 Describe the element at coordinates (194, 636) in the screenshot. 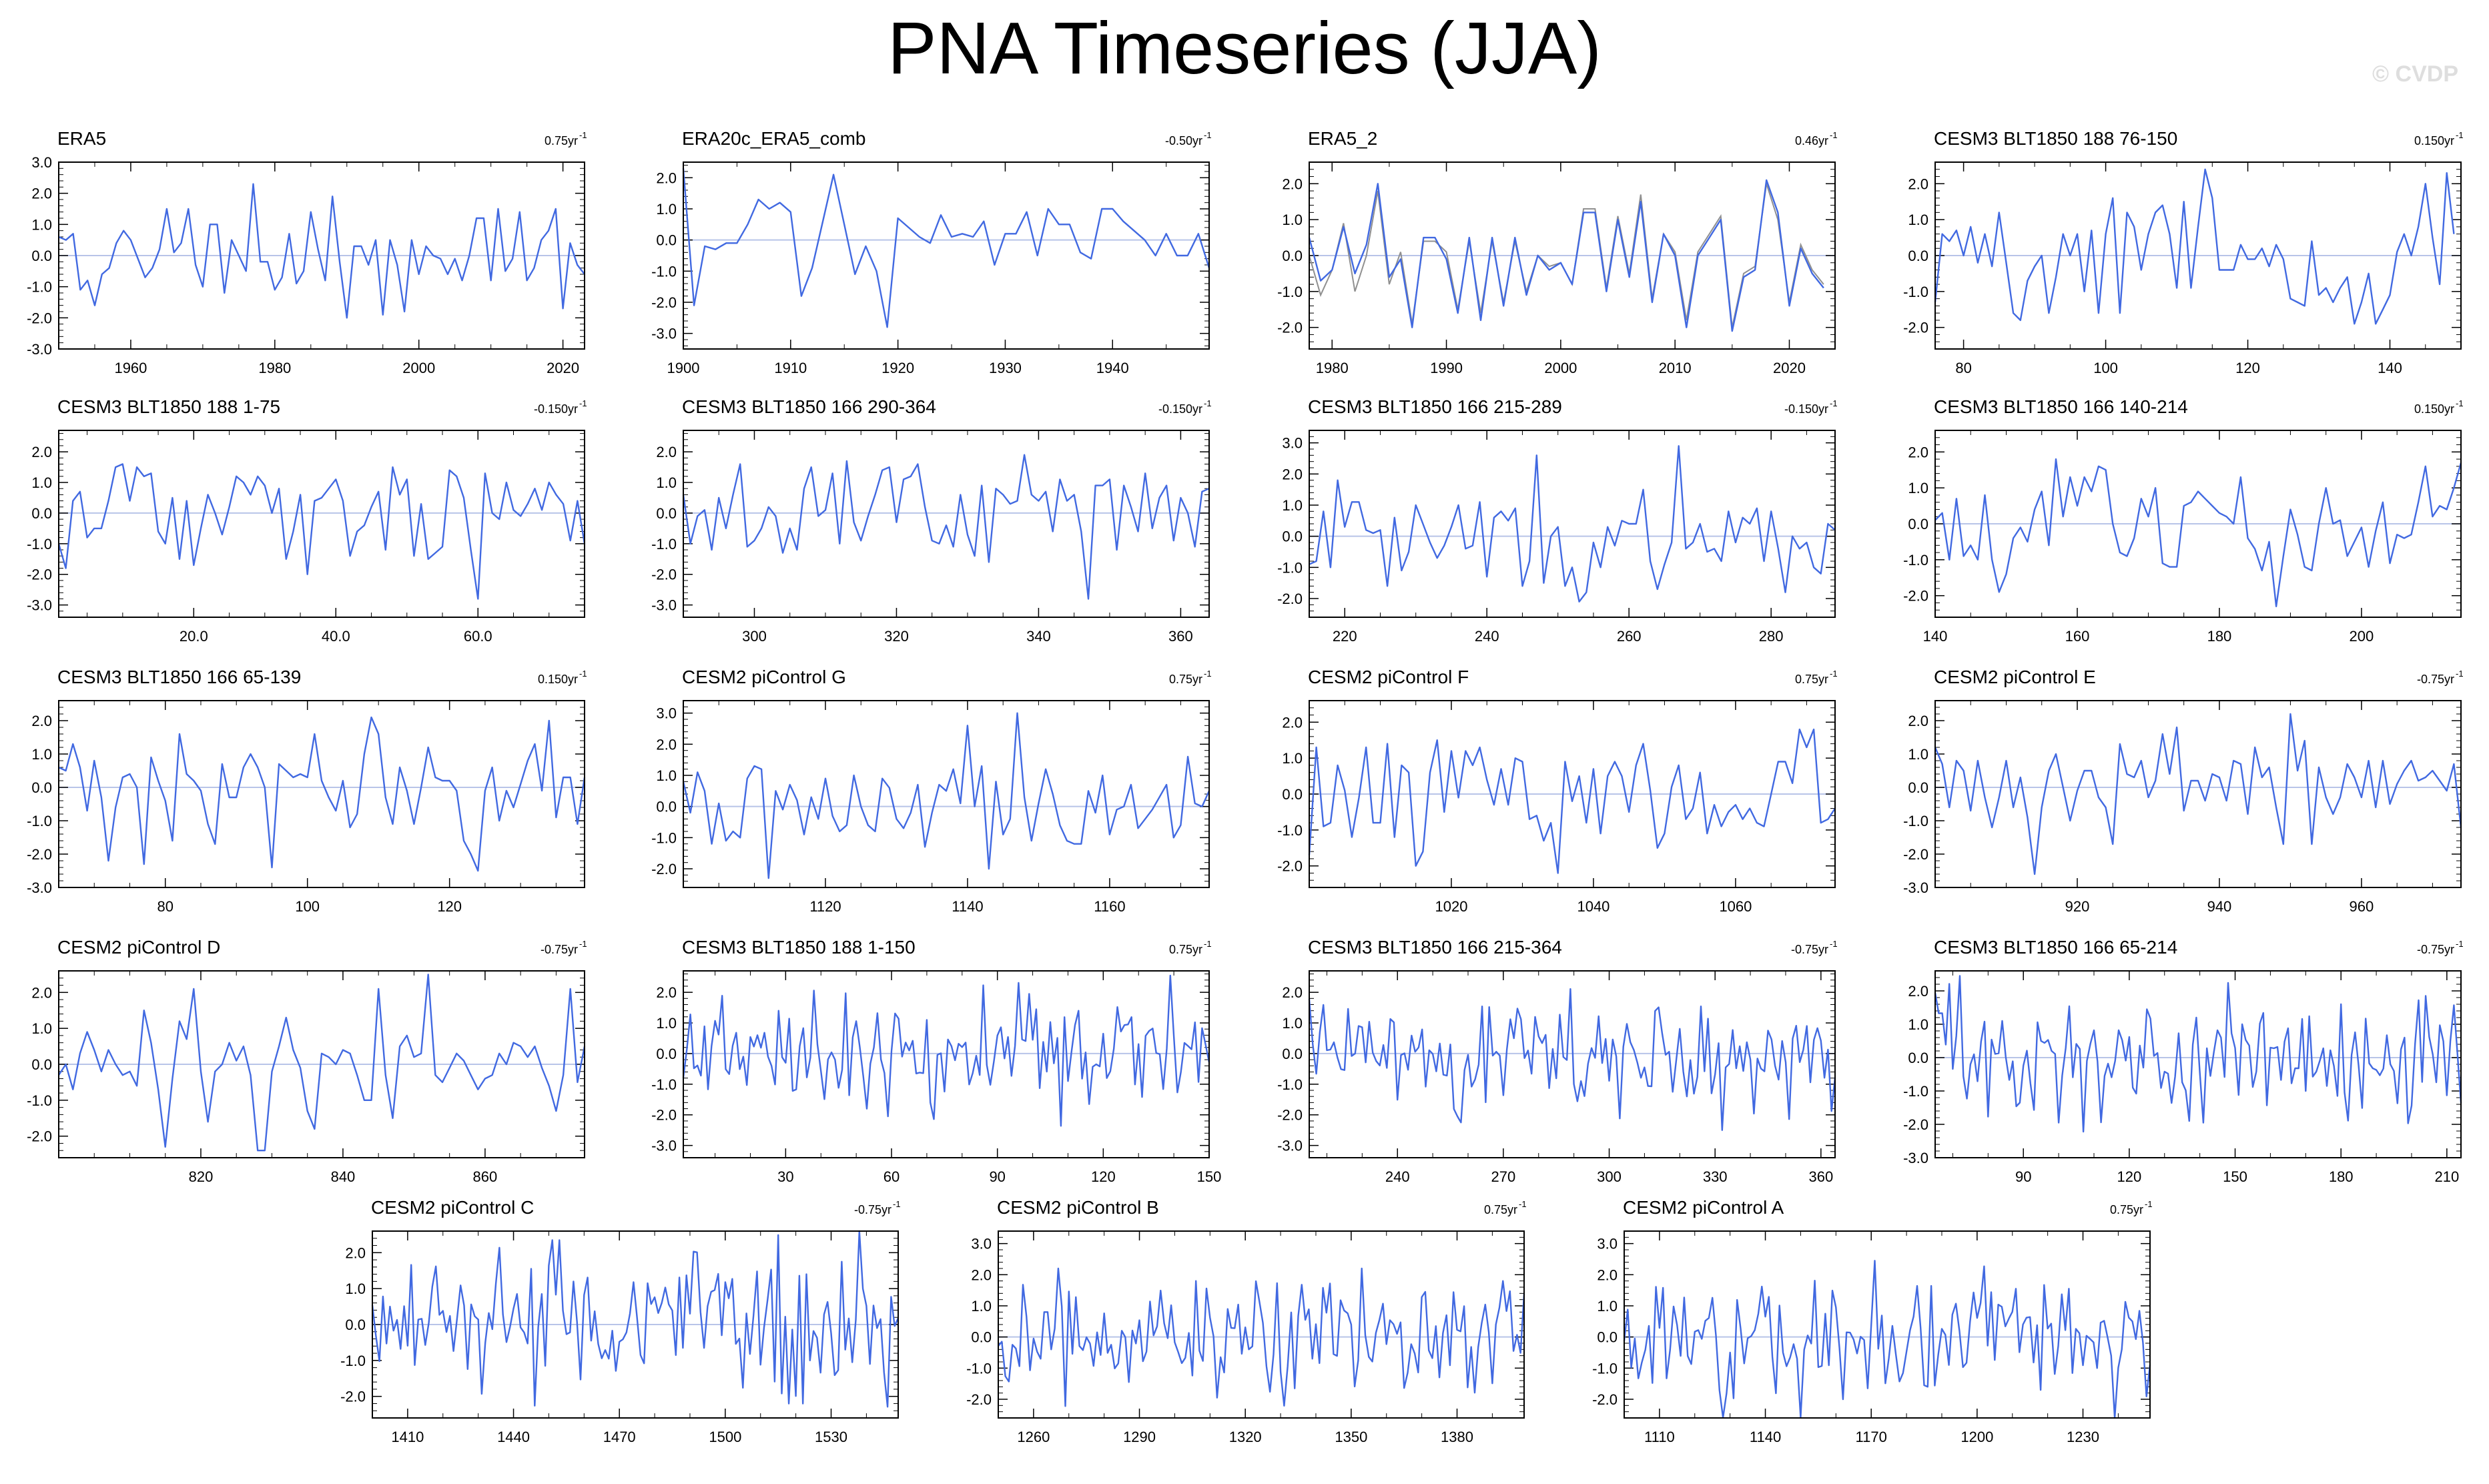

I see `x-tick-label: 20.0` at that location.